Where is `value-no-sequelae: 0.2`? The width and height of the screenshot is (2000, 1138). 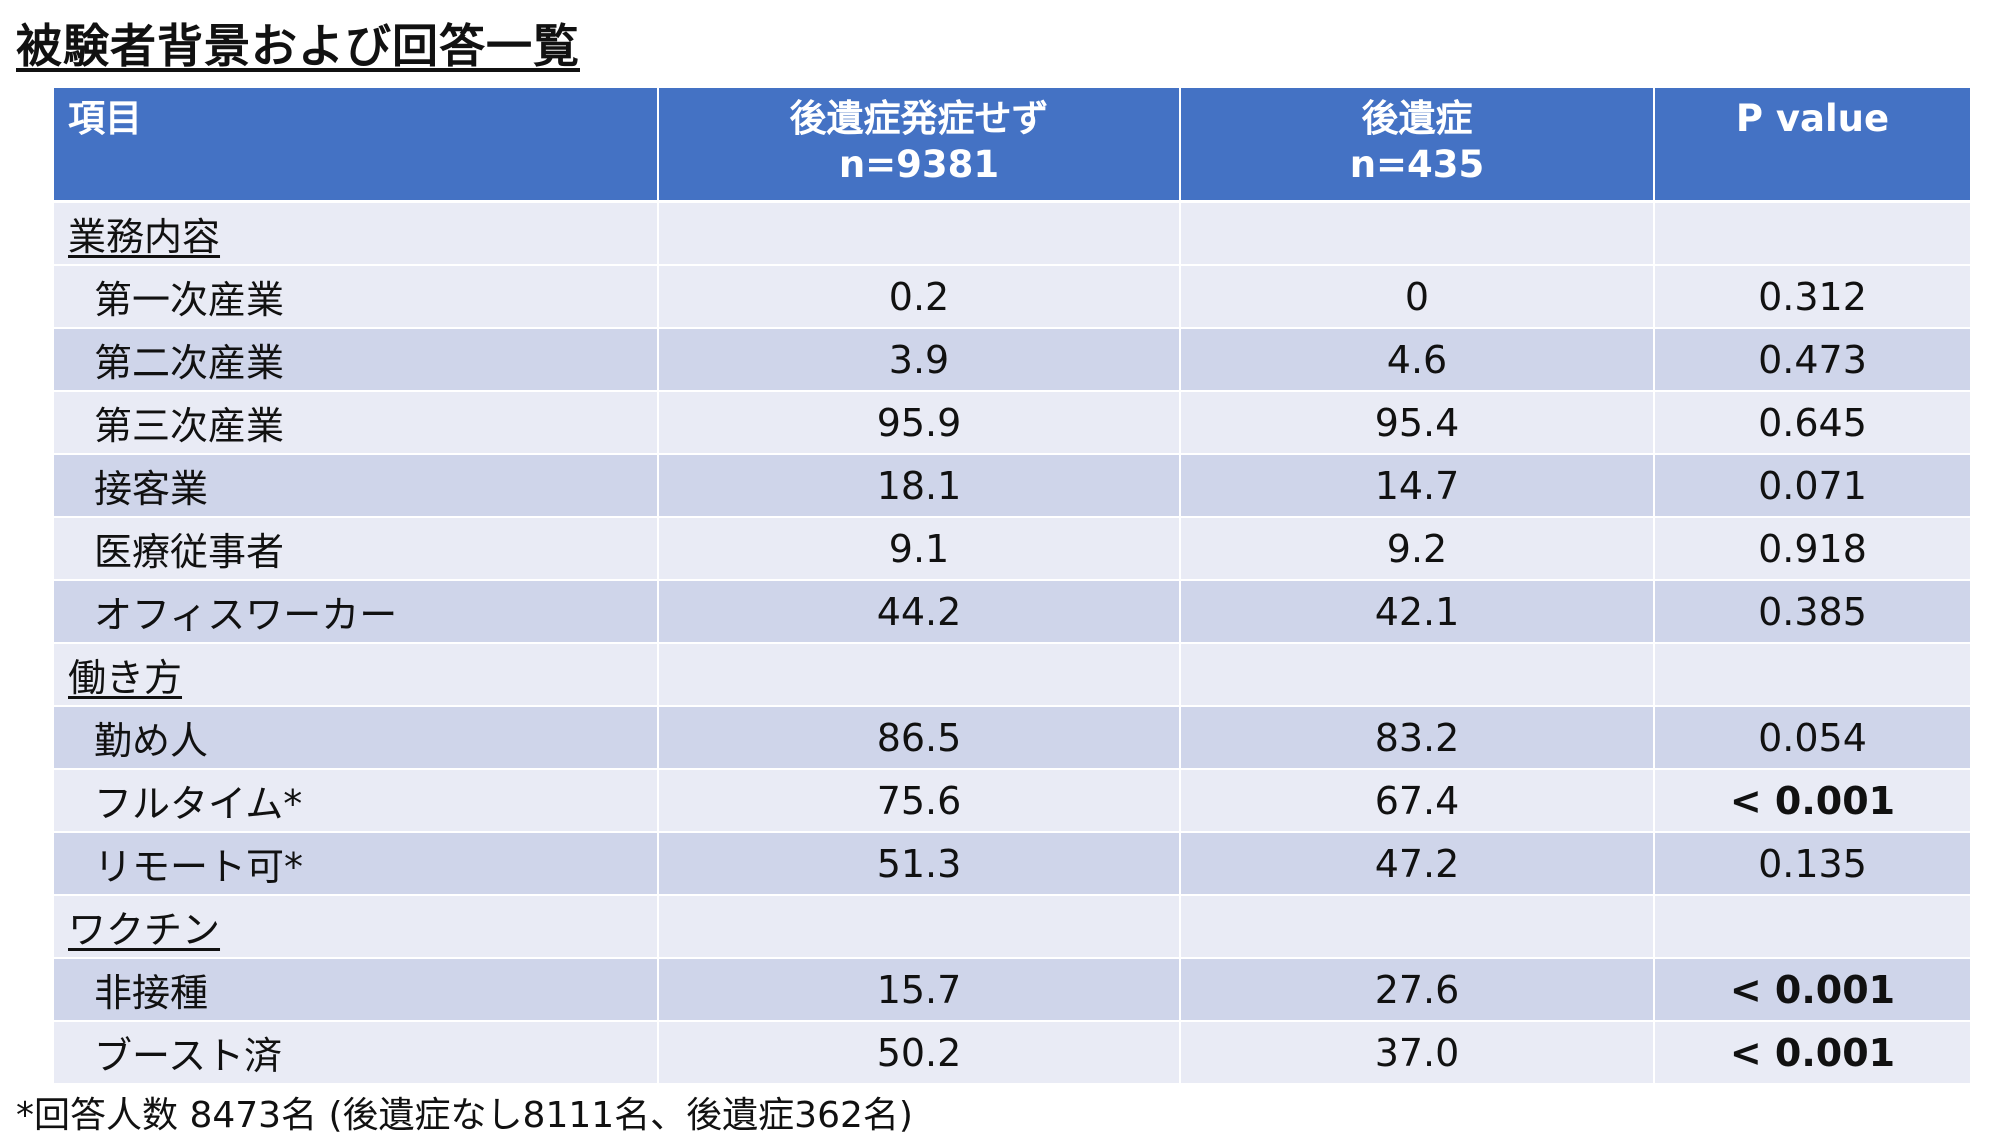
value-no-sequelae: 0.2 is located at coordinates (919, 297).